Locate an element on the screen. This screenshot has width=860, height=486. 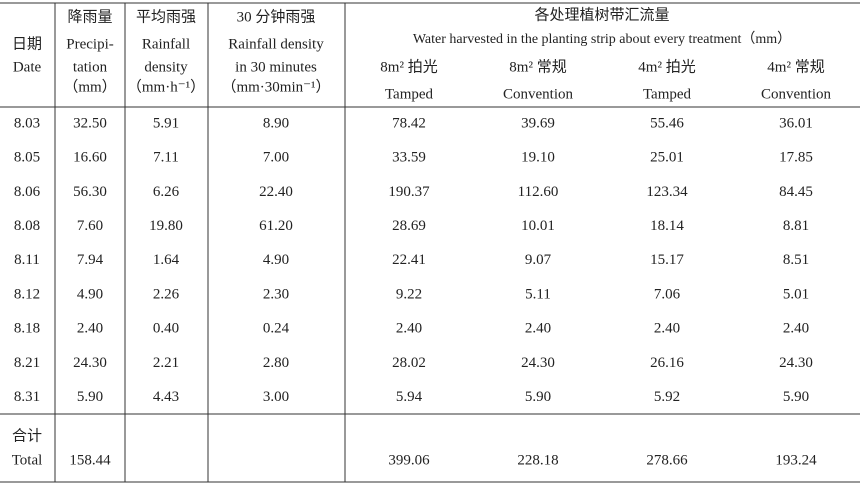
cell: 6.26 is located at coordinates (166, 192).